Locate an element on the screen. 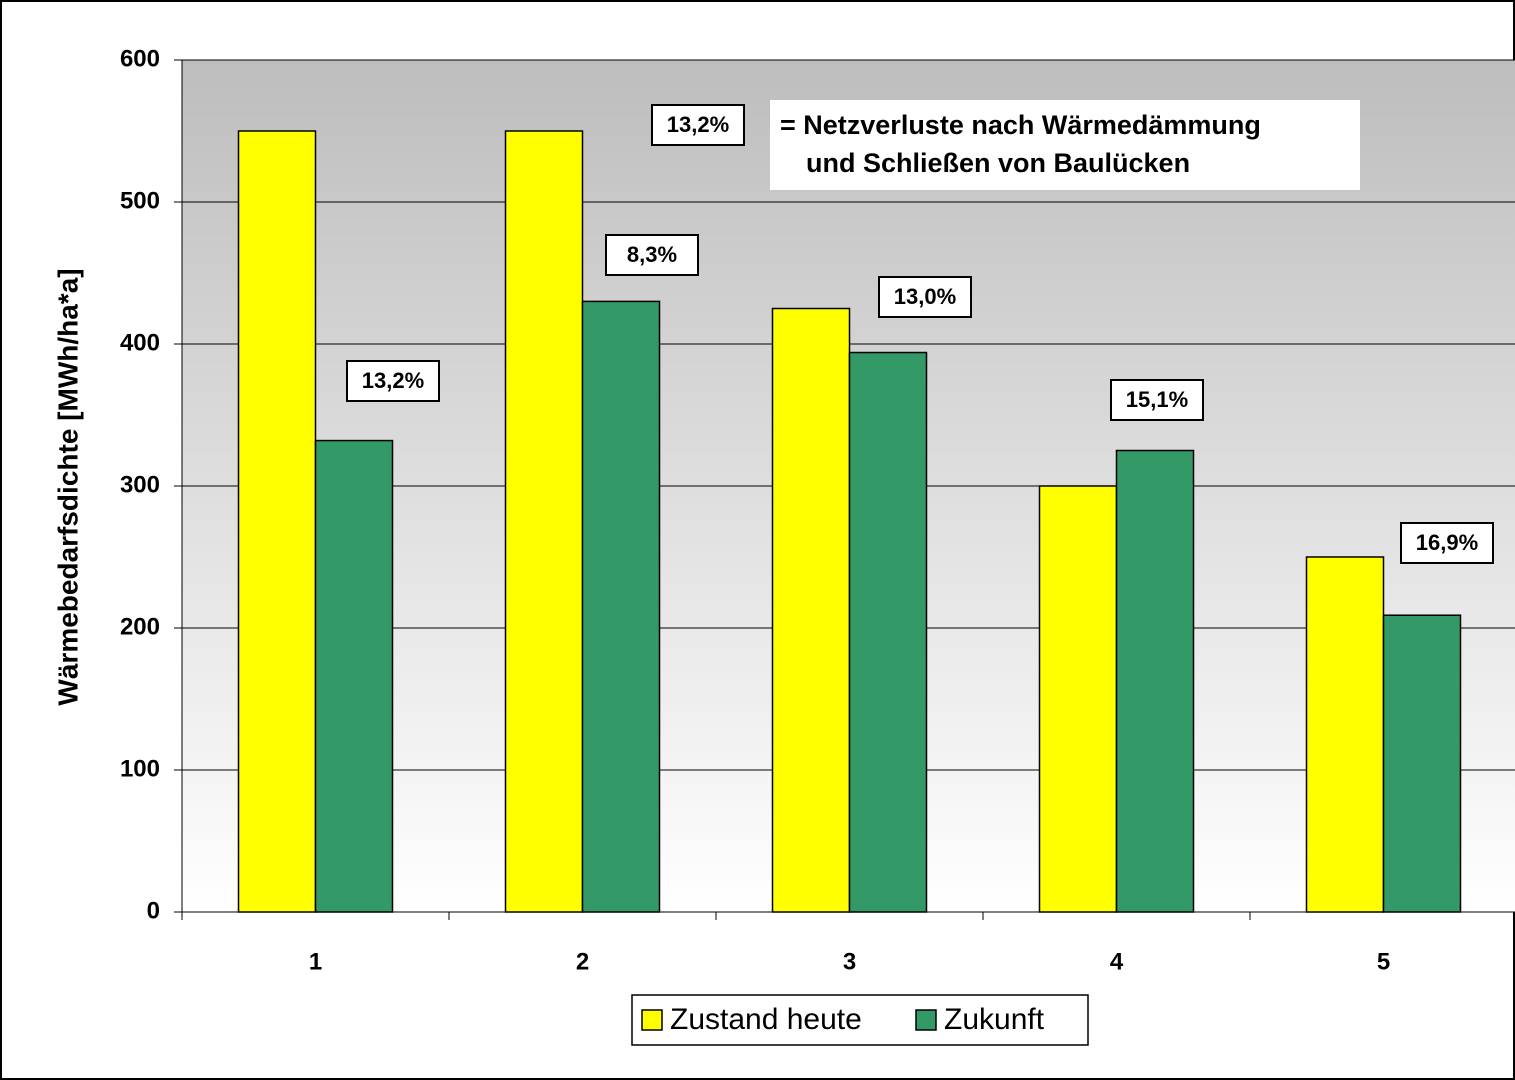 The height and width of the screenshot is (1080, 1515). y-tick-label: 0 is located at coordinates (153, 910).